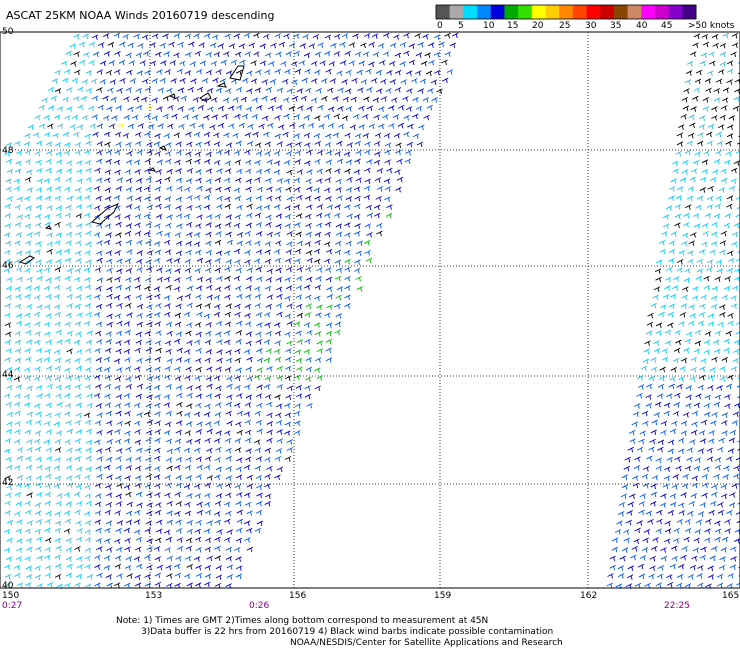  I want to click on lat-label: 40, so click(8, 586).